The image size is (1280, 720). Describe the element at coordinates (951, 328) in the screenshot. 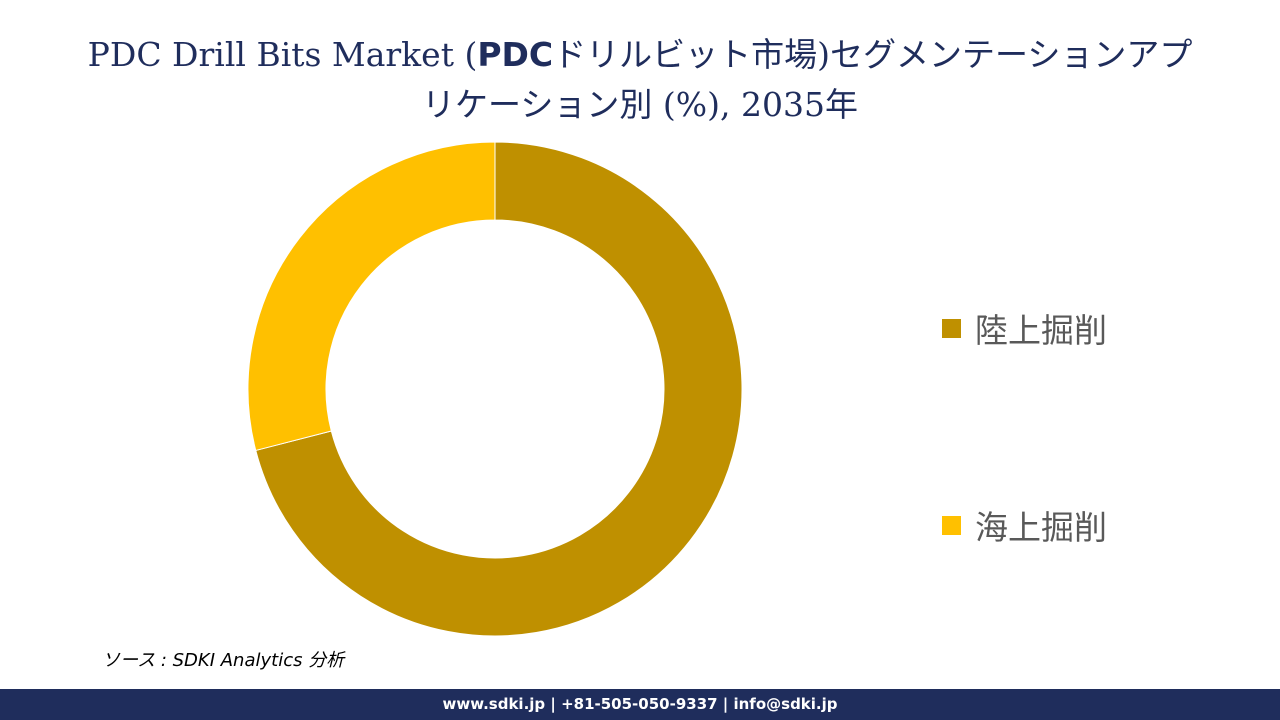

I see `legend-swatch-onshore` at that location.